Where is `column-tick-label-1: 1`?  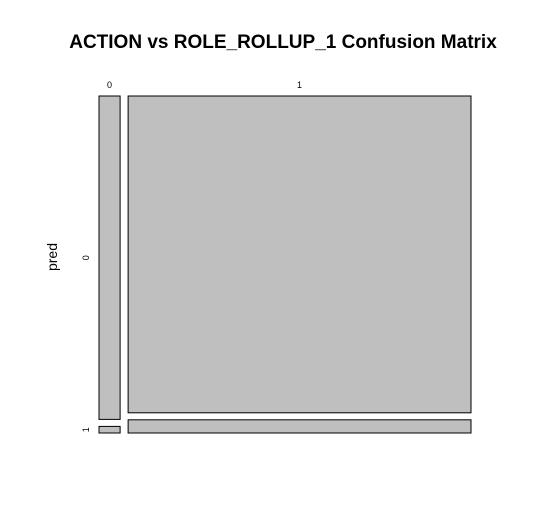
column-tick-label-1: 1 is located at coordinates (299, 85).